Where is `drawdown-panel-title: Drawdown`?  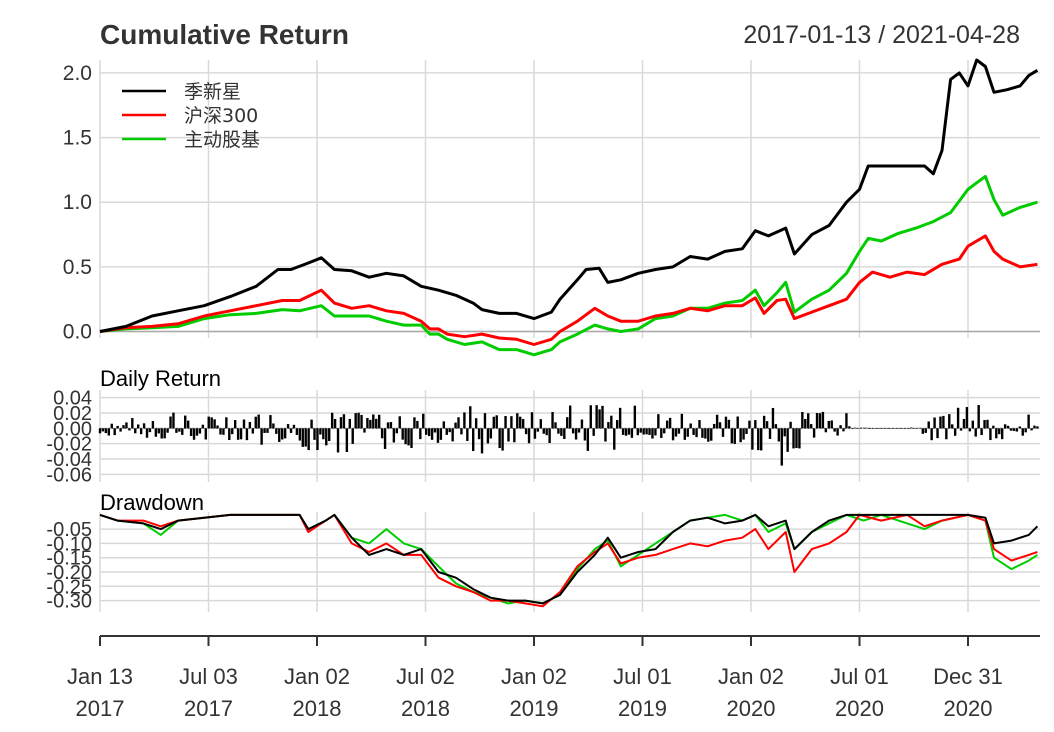
drawdown-panel-title: Drawdown is located at coordinates (152, 502).